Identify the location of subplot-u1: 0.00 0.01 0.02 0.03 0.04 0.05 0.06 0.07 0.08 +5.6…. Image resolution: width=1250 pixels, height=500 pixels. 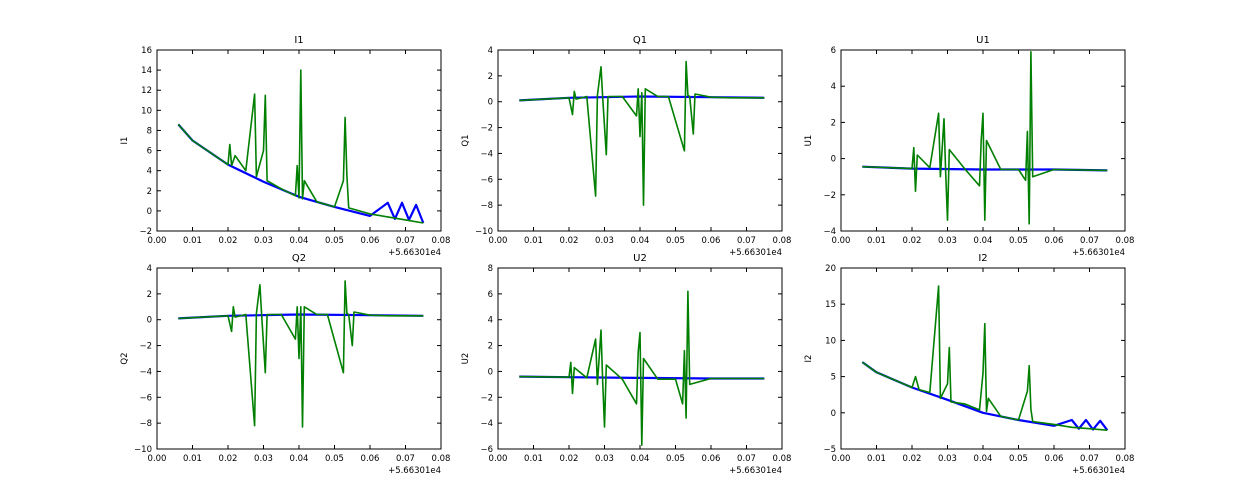
(969, 146).